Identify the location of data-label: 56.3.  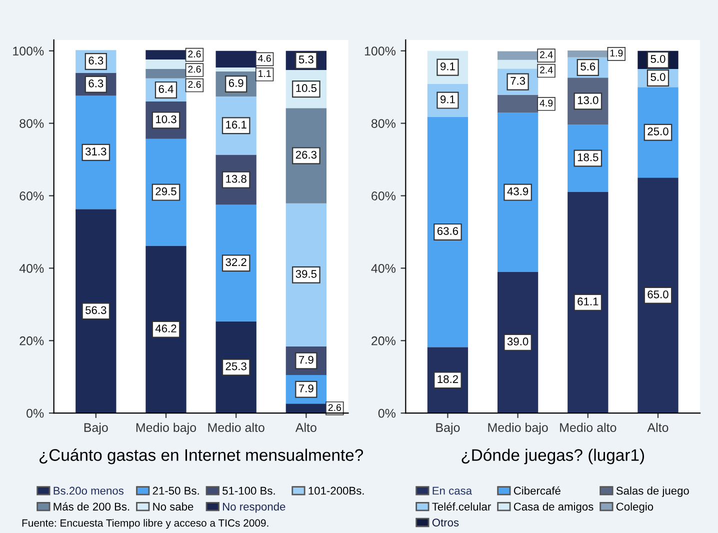
(96, 310).